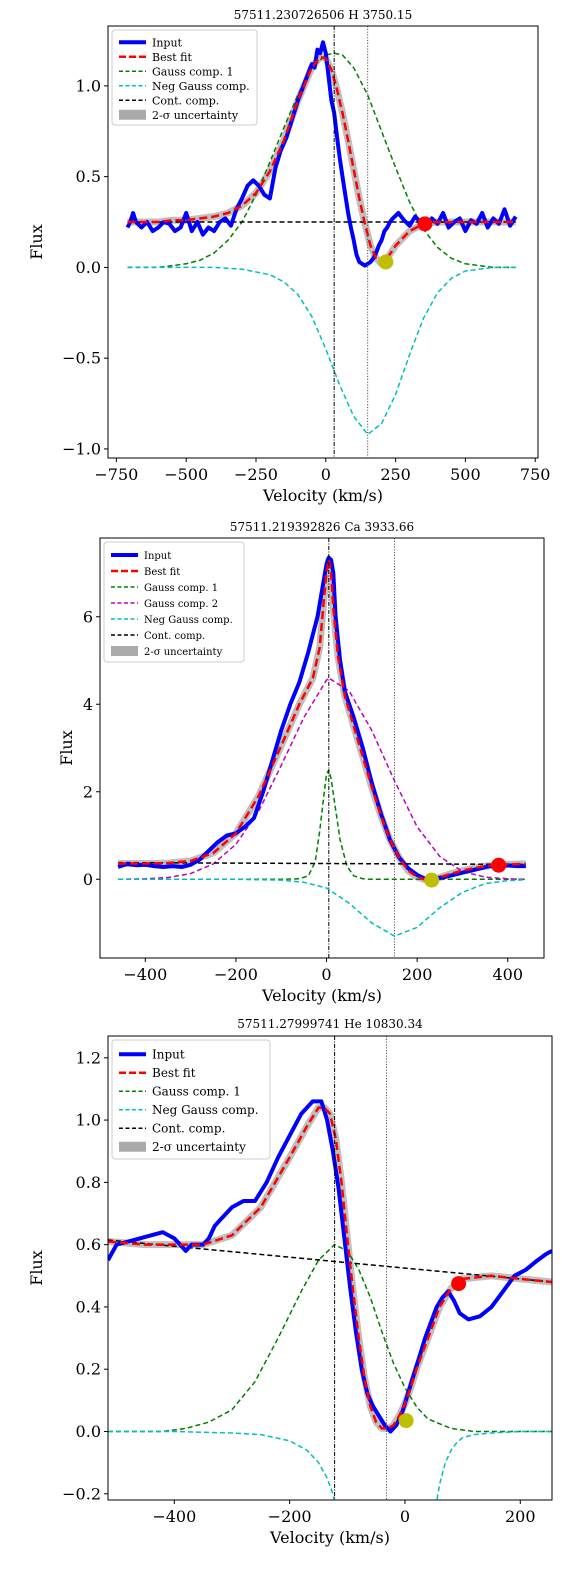 This screenshot has width=577, height=1583. What do you see at coordinates (88, 879) in the screenshot?
I see `y-tick-label: 0` at bounding box center [88, 879].